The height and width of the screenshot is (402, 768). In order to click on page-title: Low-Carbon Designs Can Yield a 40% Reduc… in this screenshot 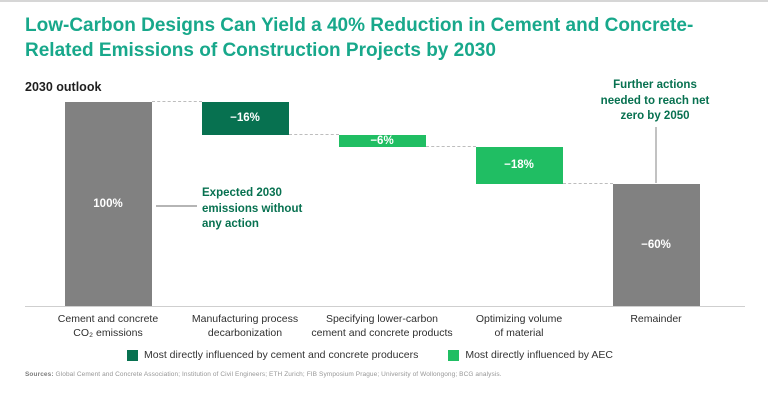, I will do `click(359, 38)`.